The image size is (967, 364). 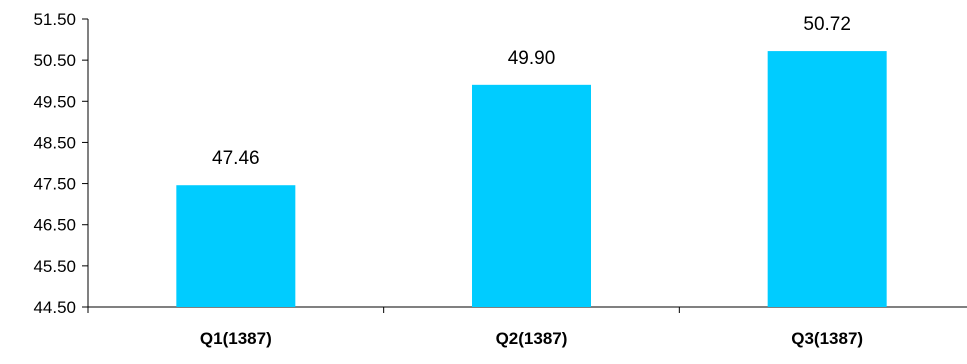 What do you see at coordinates (527, 327) in the screenshot?
I see `x-axis: Q1(1387) Q2(1387) Q3(1387)` at bounding box center [527, 327].